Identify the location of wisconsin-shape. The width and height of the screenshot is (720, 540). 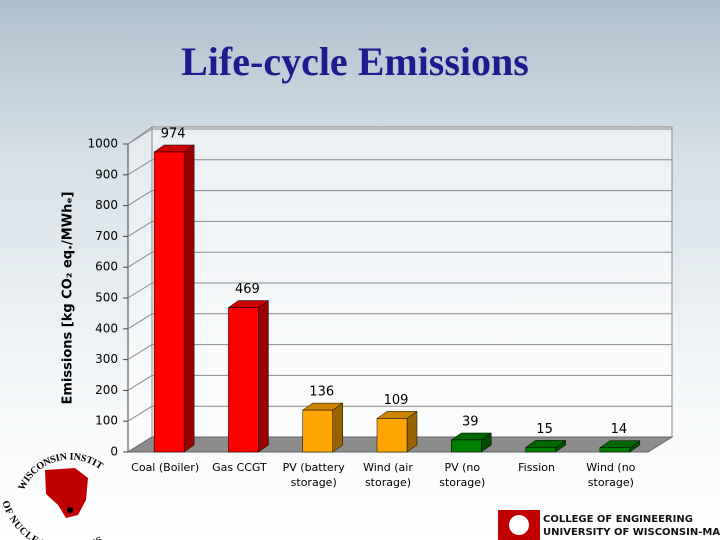
(66, 493).